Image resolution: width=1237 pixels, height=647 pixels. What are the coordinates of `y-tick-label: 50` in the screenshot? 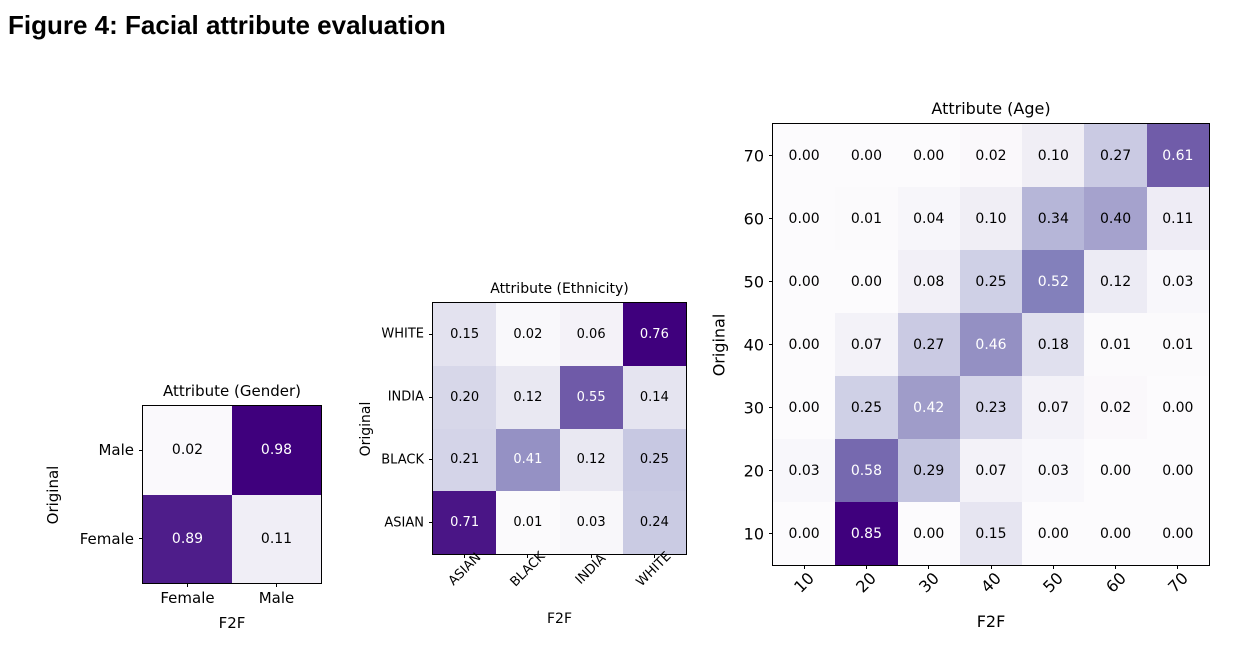 It's located at (753, 281).